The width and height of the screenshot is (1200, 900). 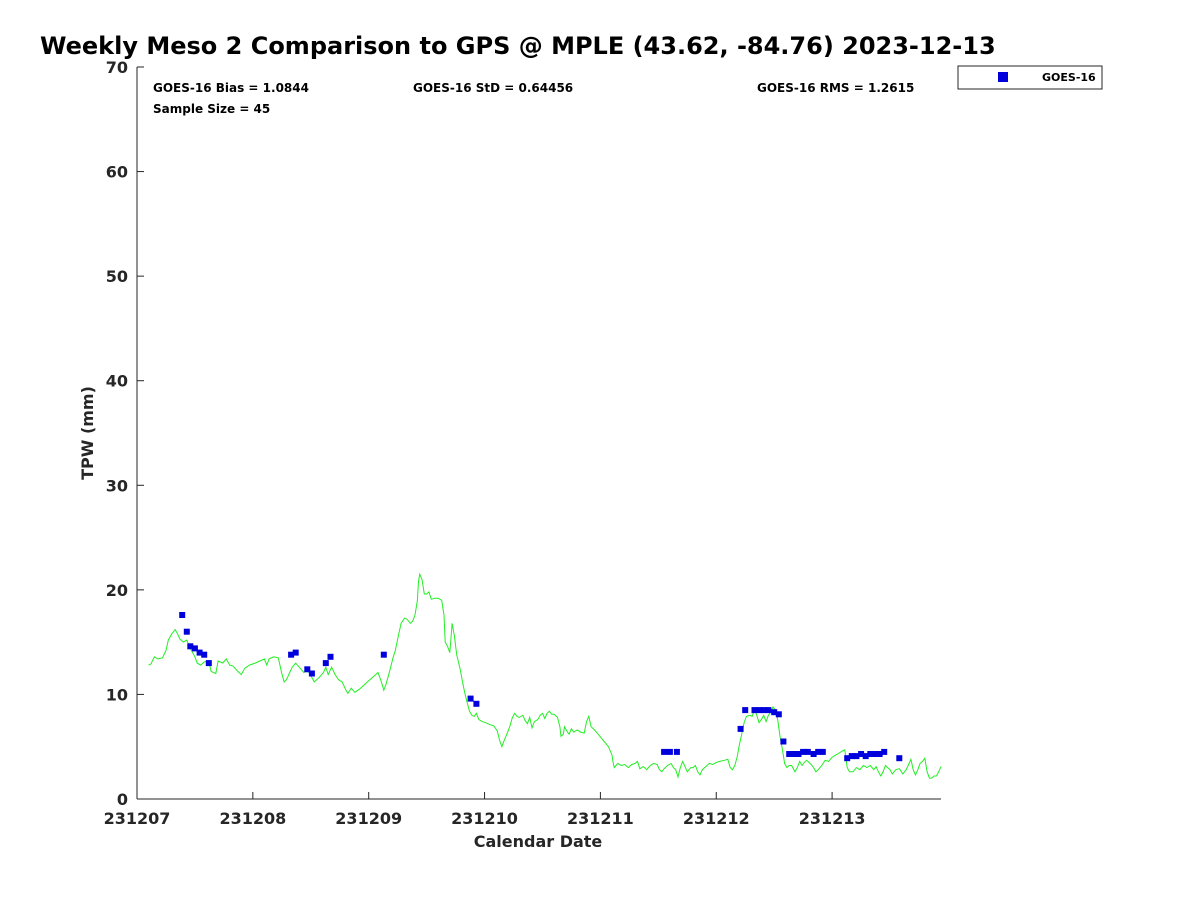 I want to click on bias-stat: GOES-16 Bias = 1.0844, so click(x=231, y=88).